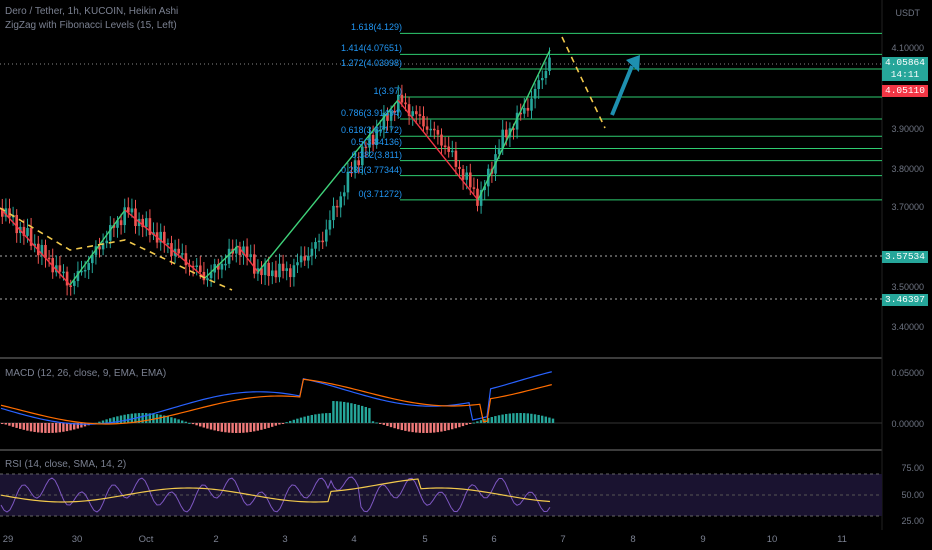 The height and width of the screenshot is (550, 932). I want to click on fib-level-label: 0.786(3.91494), so click(371, 113).